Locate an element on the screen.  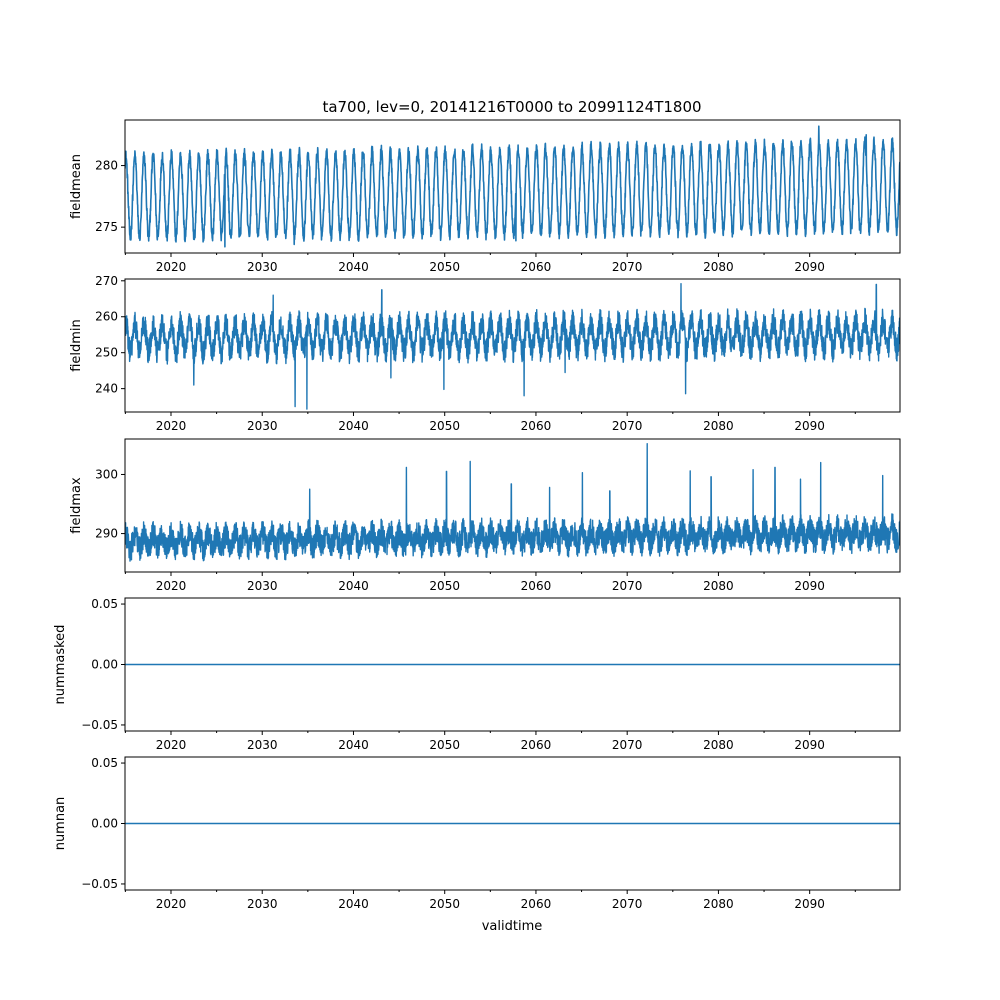
y-tick-label: 280 is located at coordinates (106, 166).